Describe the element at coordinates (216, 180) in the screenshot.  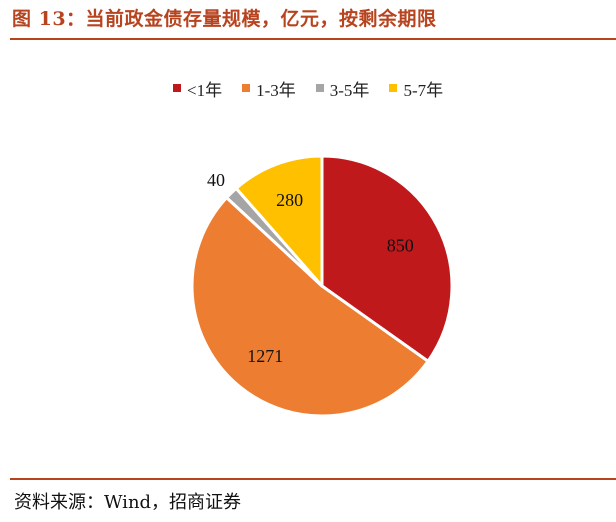
I see `data-label-3-5y: 40` at that location.